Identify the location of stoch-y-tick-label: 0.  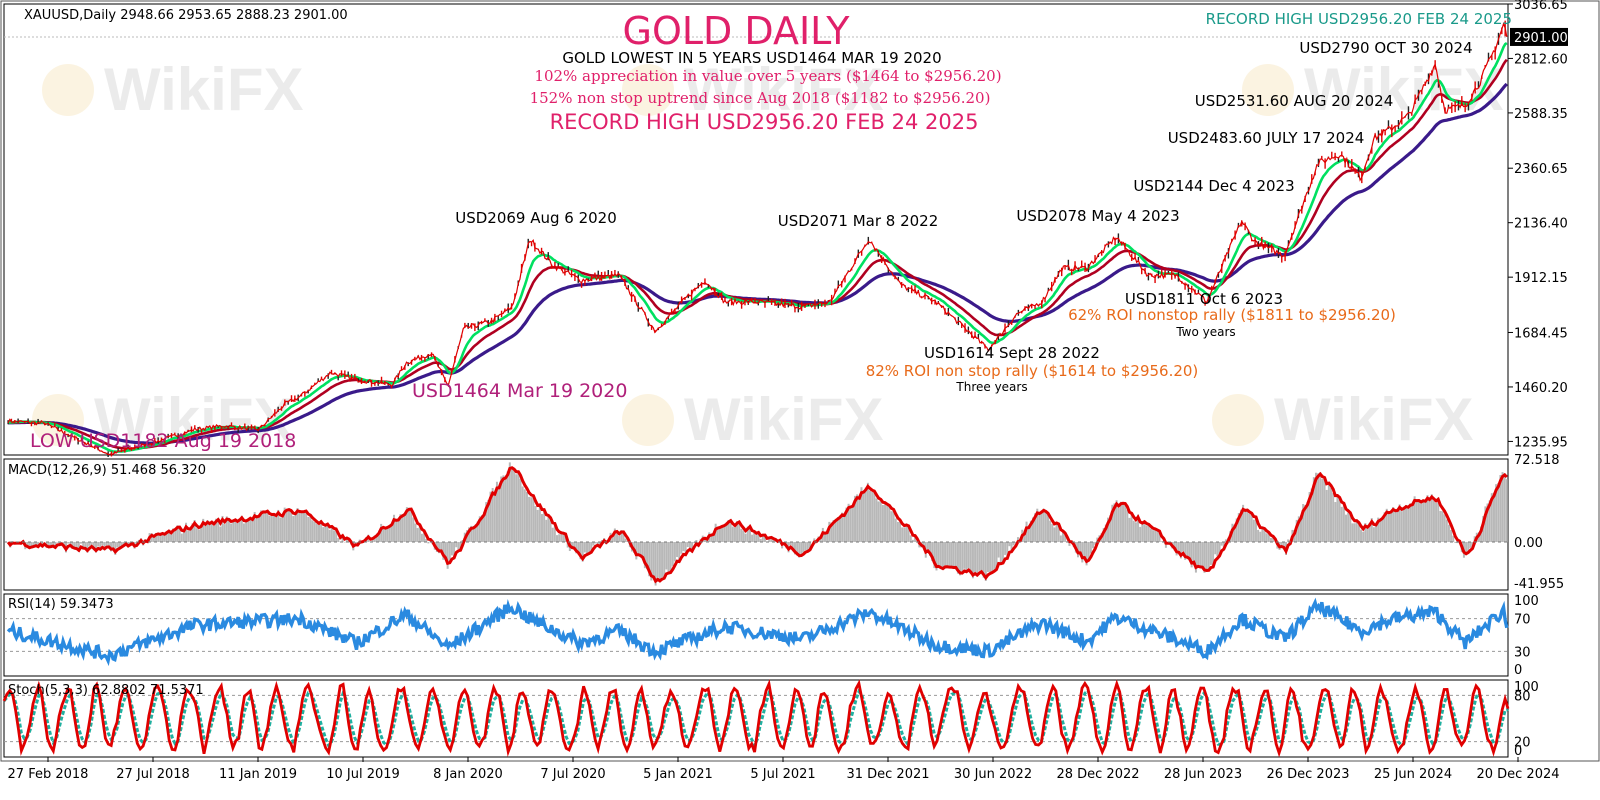
(1518, 751).